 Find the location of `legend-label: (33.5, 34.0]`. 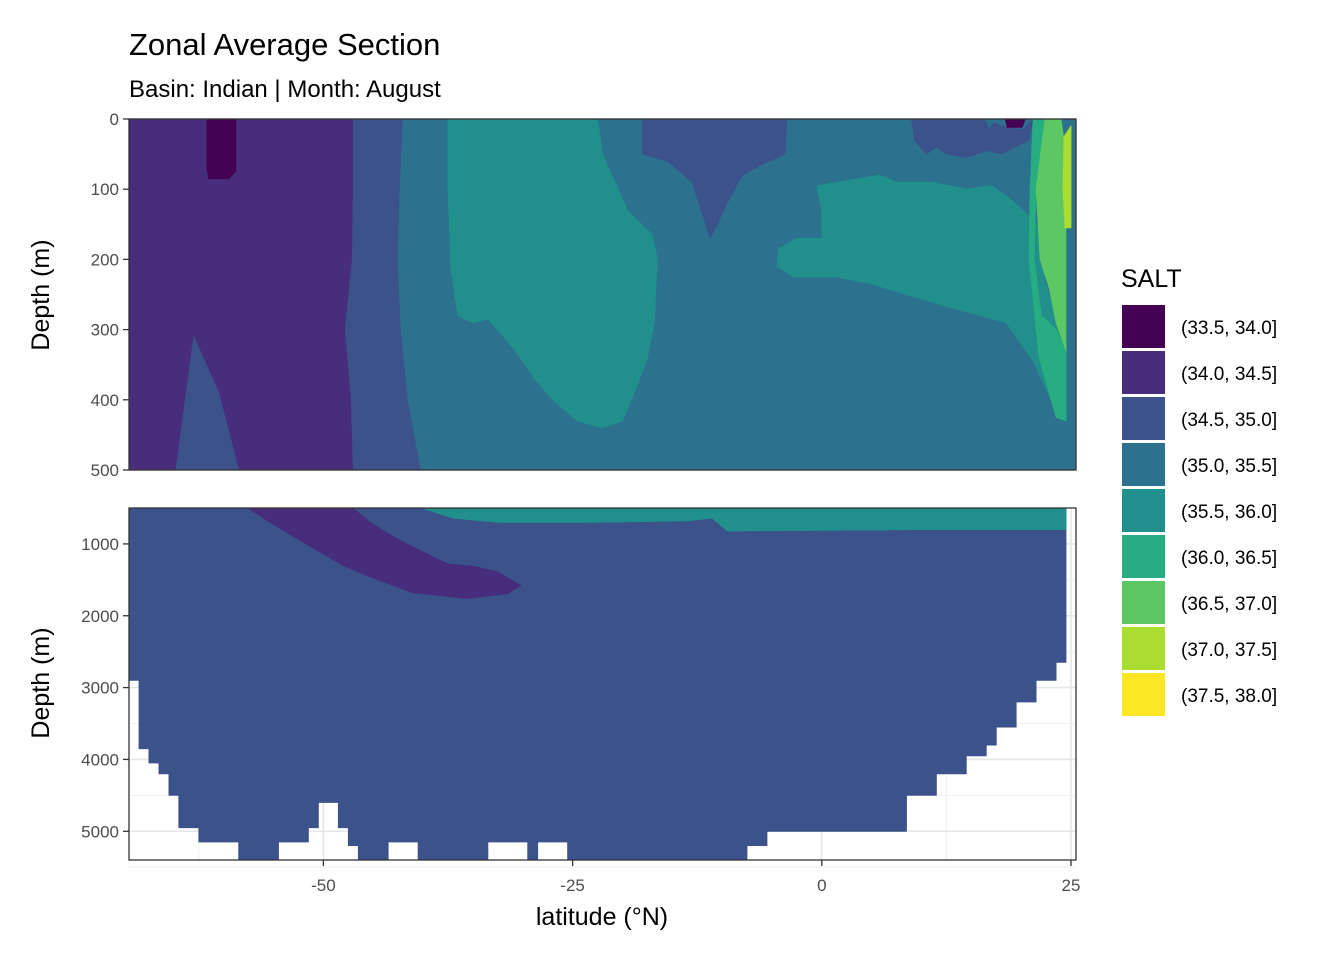

legend-label: (33.5, 34.0] is located at coordinates (1229, 328).